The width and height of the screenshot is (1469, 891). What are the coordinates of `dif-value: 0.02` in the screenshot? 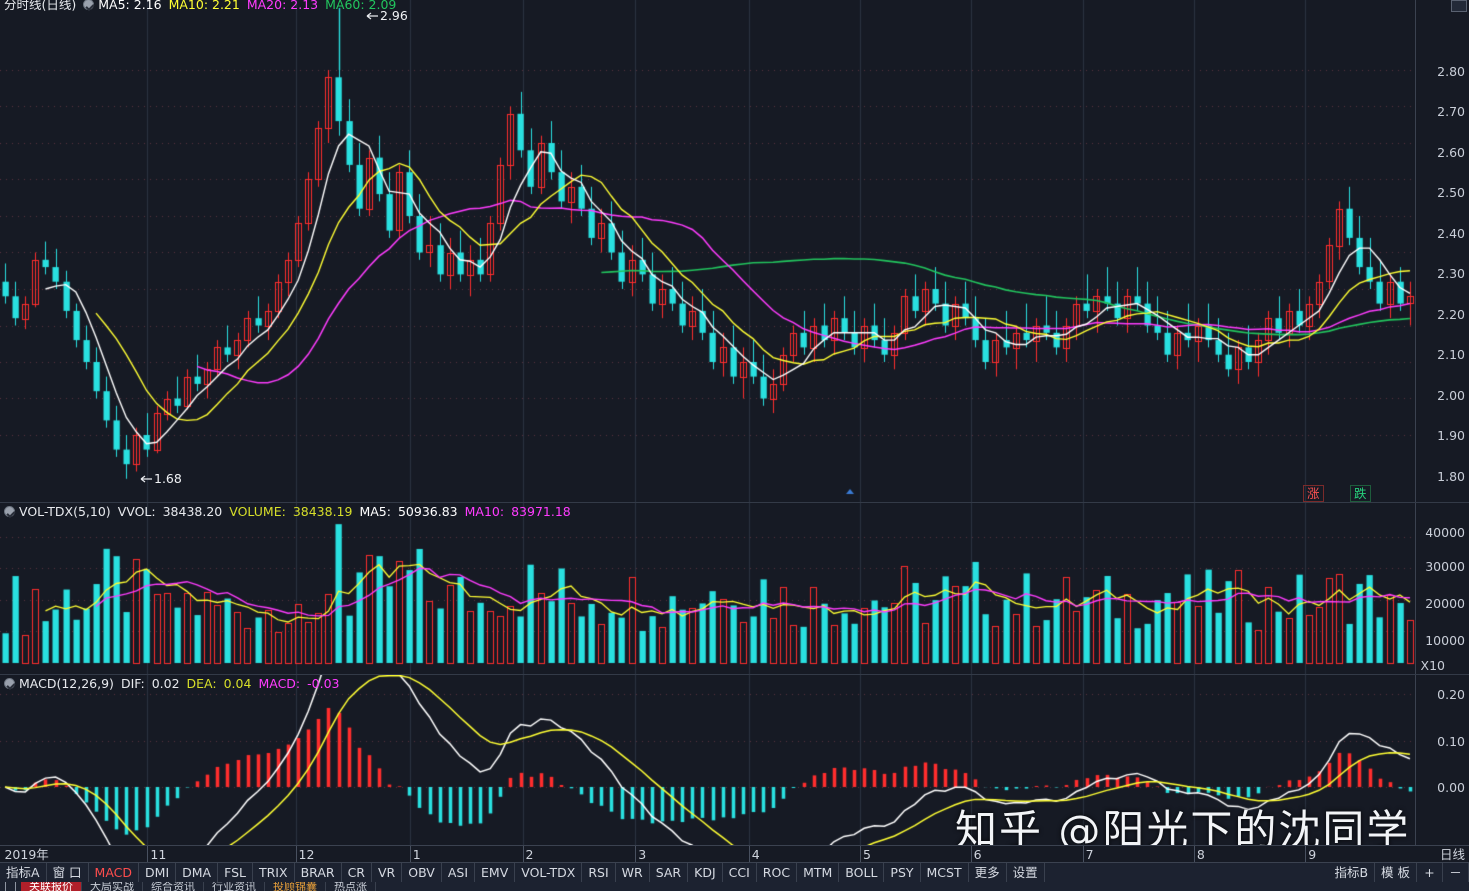 It's located at (165, 683).